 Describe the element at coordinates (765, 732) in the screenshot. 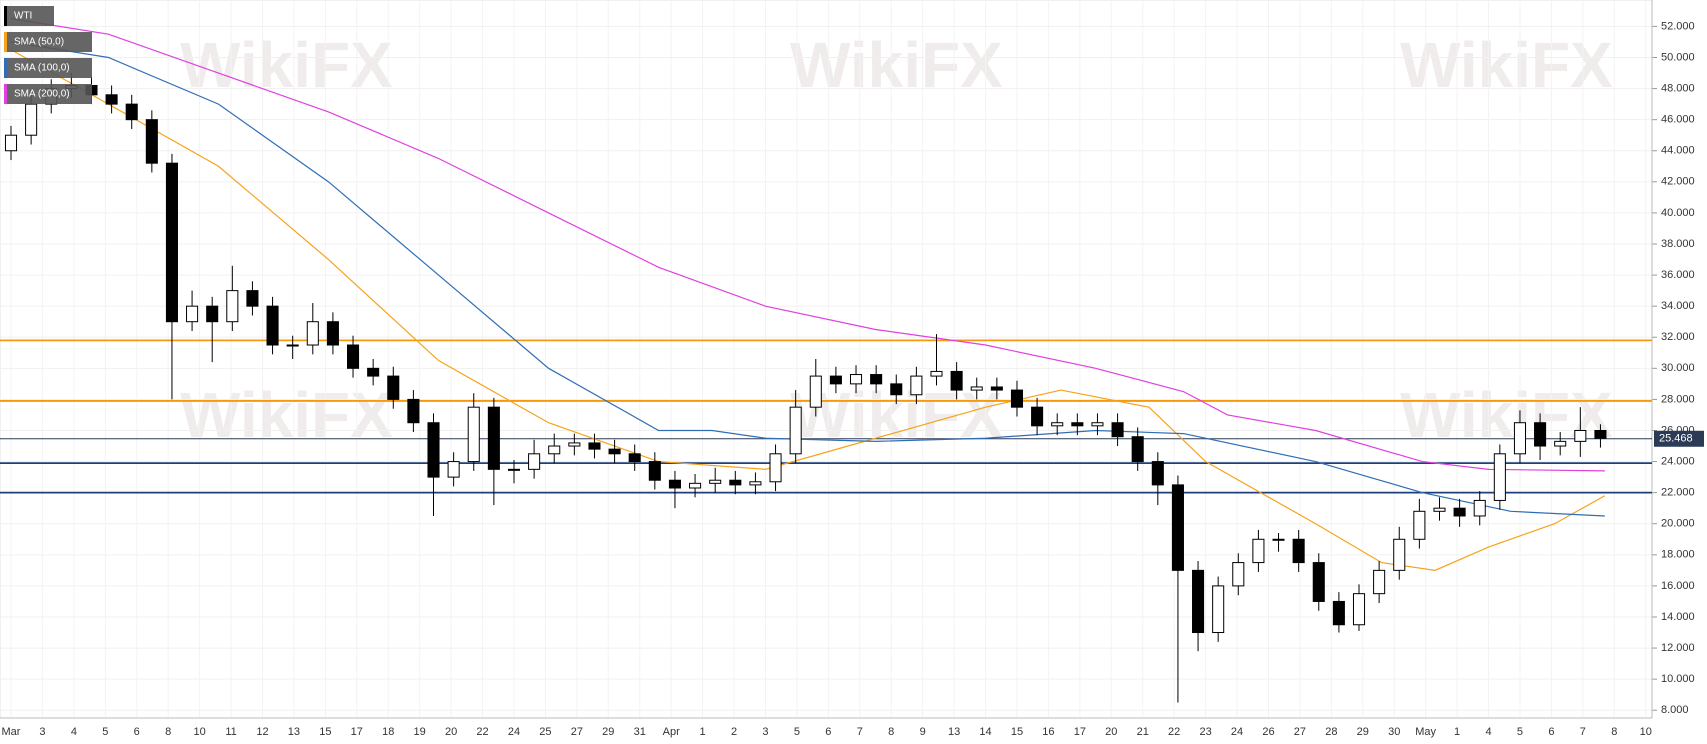

I see `x-tick-label: 3` at that location.